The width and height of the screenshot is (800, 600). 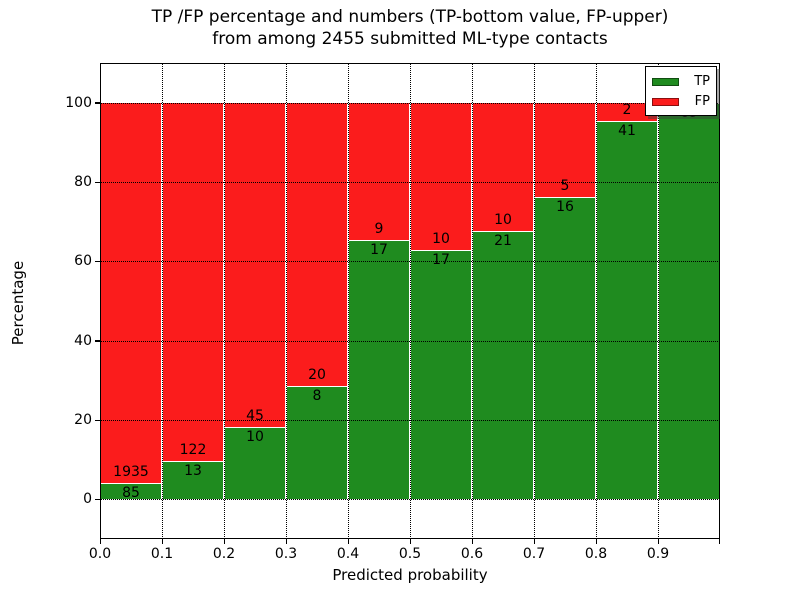 What do you see at coordinates (83, 420) in the screenshot?
I see `y-tick-label: 20` at bounding box center [83, 420].